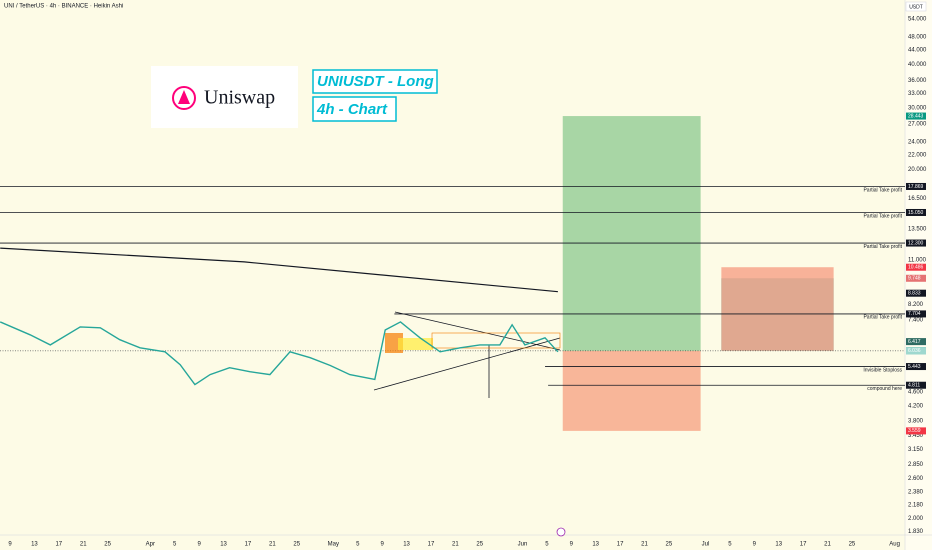  Describe the element at coordinates (239, 98) in the screenshot. I see `logo-text: Uniswap` at that location.